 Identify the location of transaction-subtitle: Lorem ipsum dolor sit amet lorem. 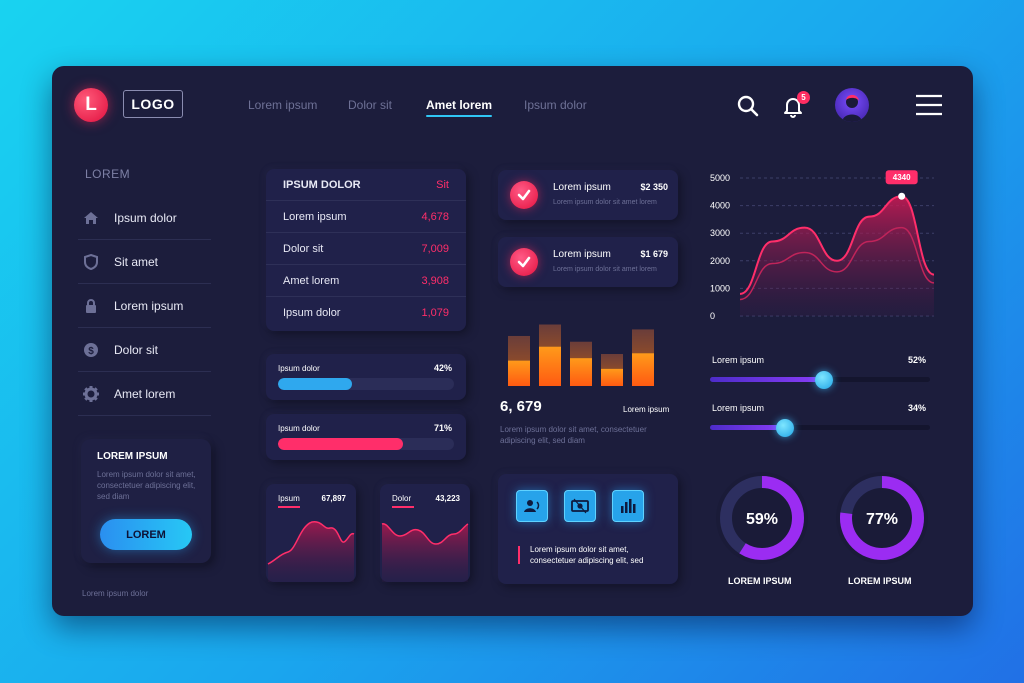
(605, 269).